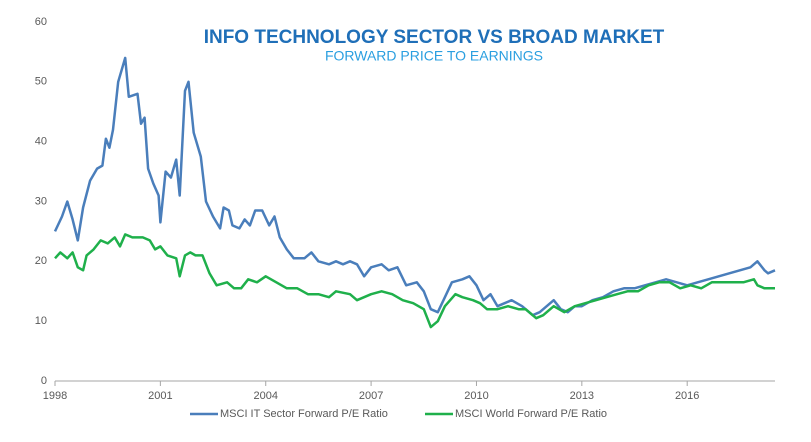 This screenshot has height=442, width=811. What do you see at coordinates (41, 321) in the screenshot?
I see `y-tick-label: 10` at bounding box center [41, 321].